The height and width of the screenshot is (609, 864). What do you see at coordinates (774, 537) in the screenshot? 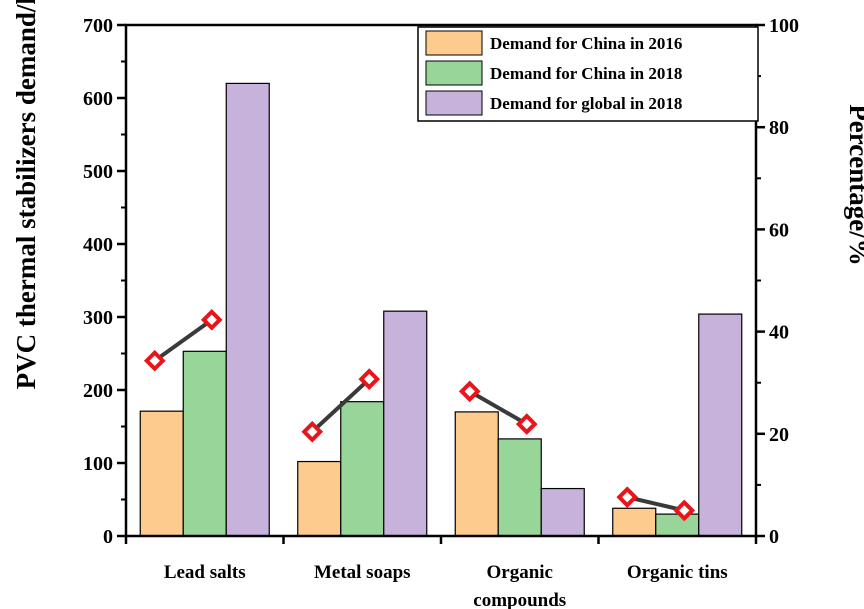
I see `y-tick-label-right: 0` at bounding box center [774, 537].